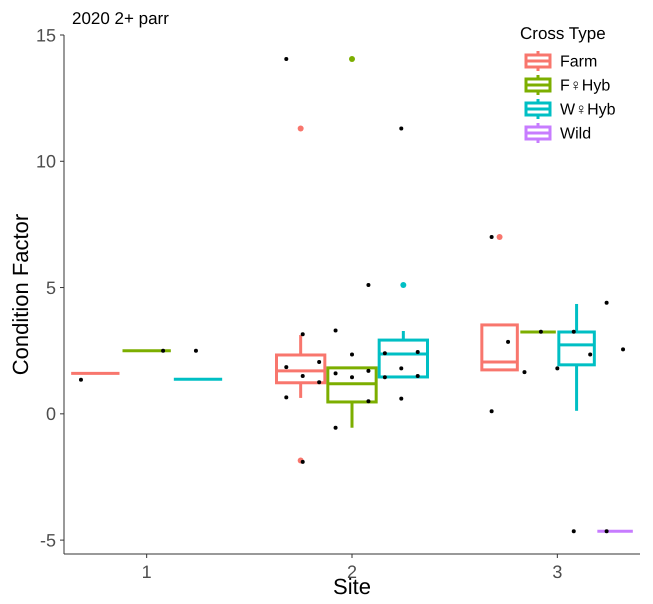 The width and height of the screenshot is (653, 604). Describe the element at coordinates (121, 18) in the screenshot. I see `chart-title: 2020 2+ parr` at that location.